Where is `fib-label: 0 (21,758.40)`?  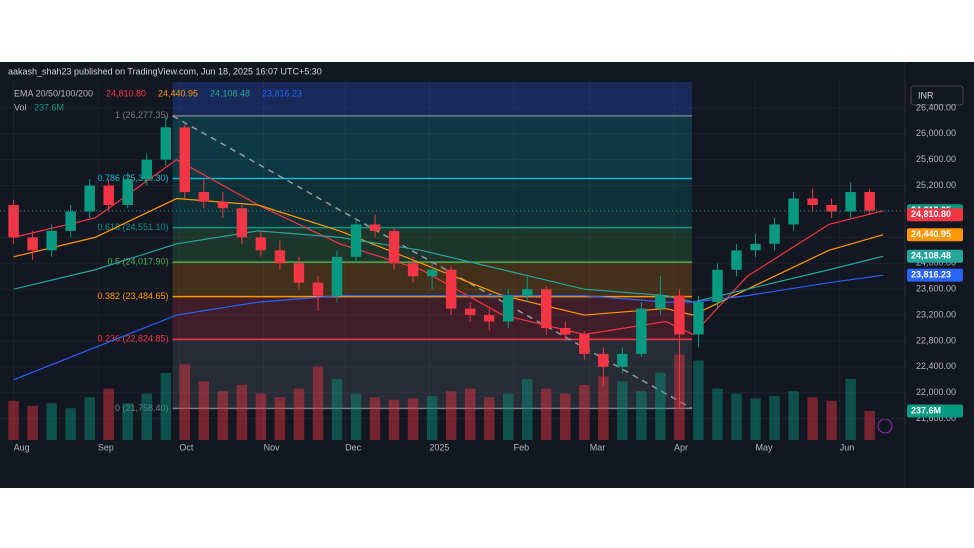
fib-label: 0 (21,758.40) is located at coordinates (142, 408).